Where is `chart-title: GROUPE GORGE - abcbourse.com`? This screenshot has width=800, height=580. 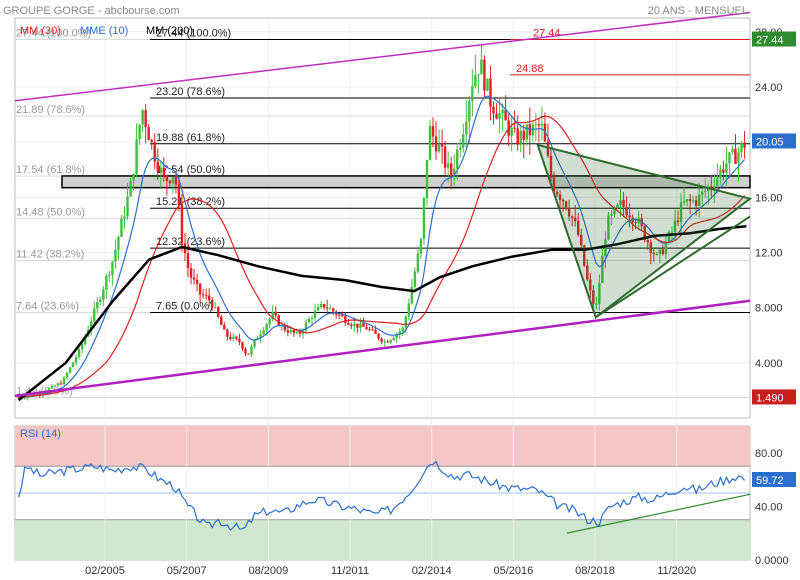
chart-title: GROUPE GORGE - abcbourse.com is located at coordinates (91, 11).